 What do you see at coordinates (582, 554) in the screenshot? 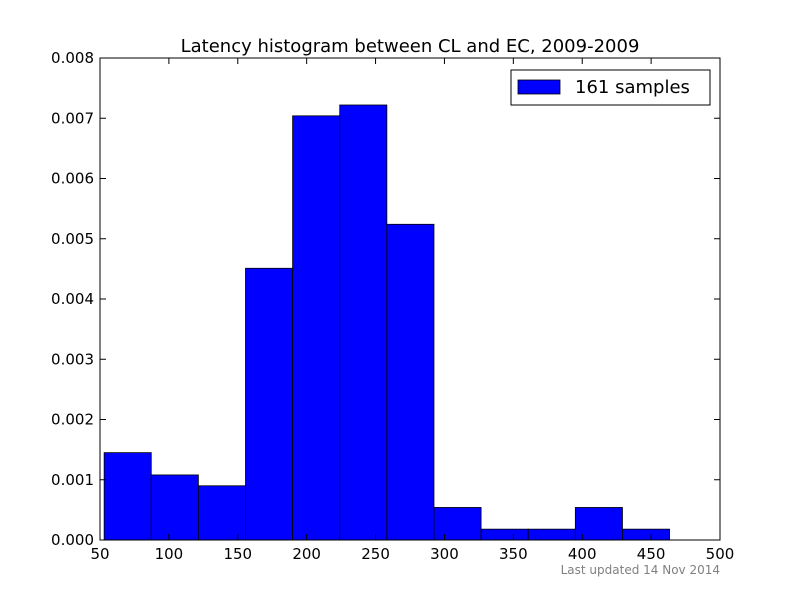
I see `x-tick-label: 400` at bounding box center [582, 554].